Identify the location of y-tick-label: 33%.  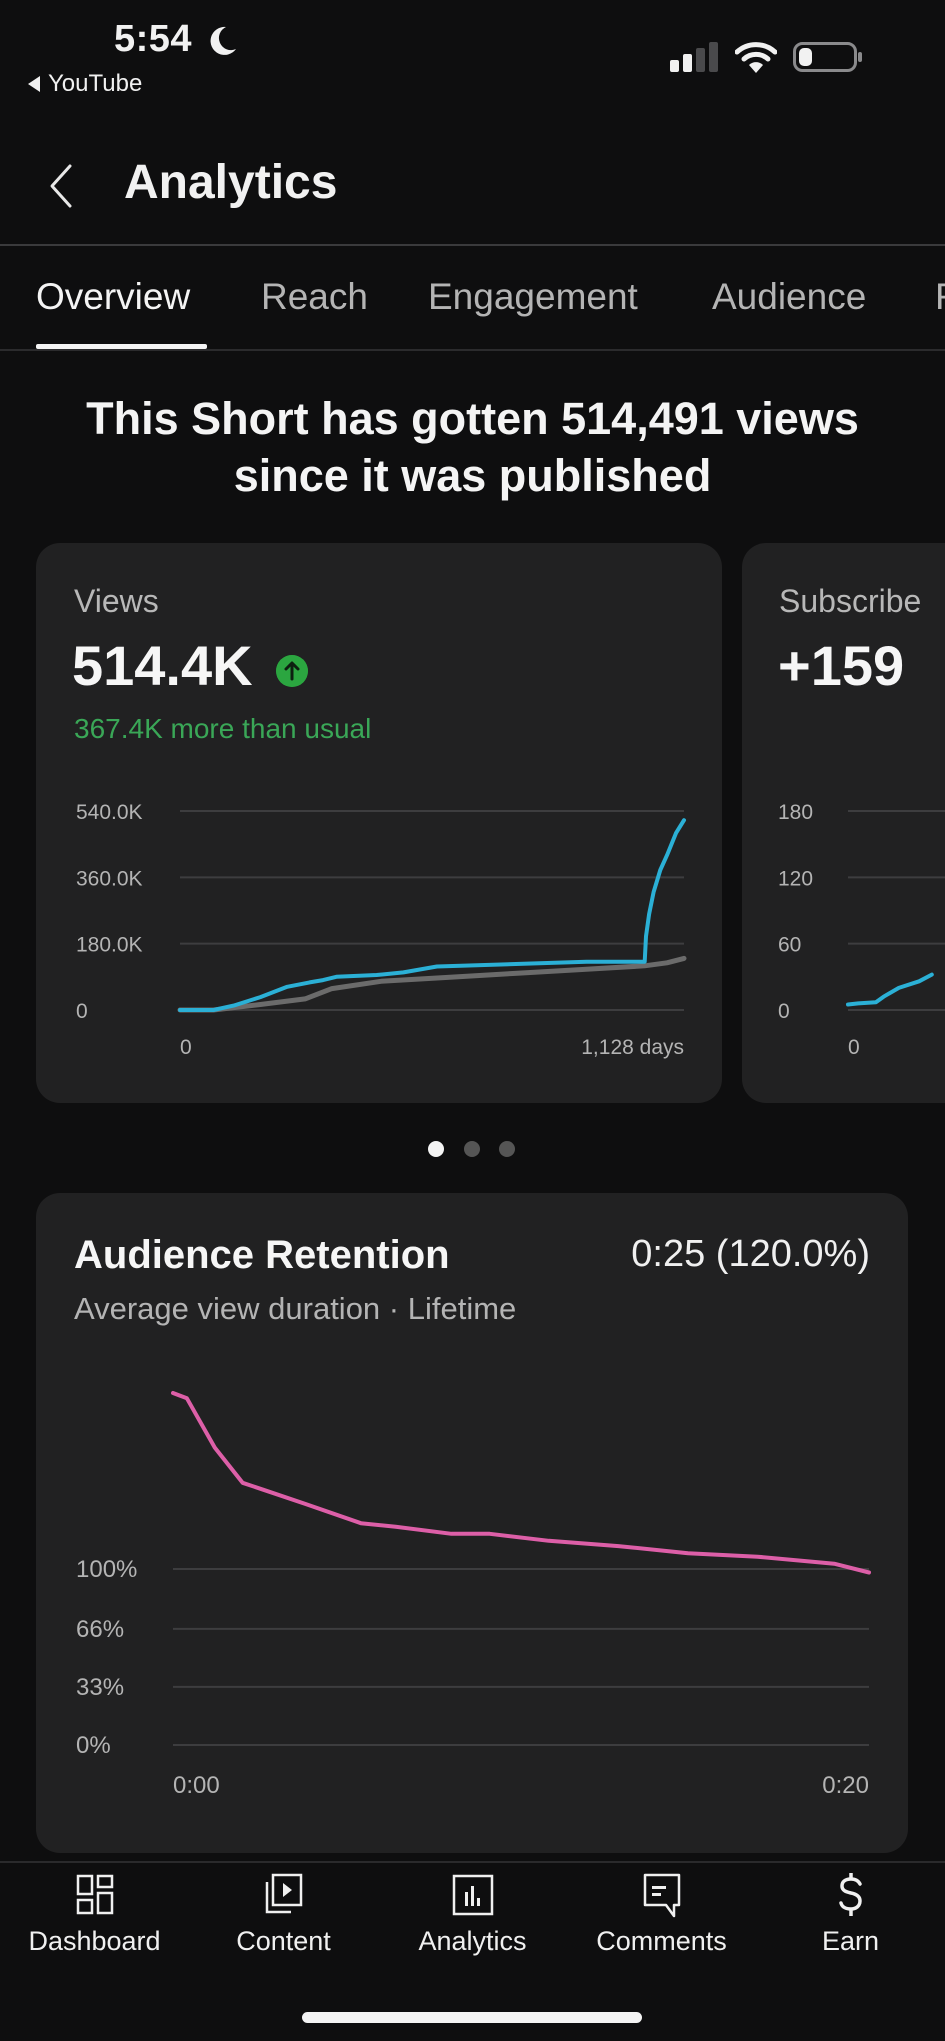
(100, 1687).